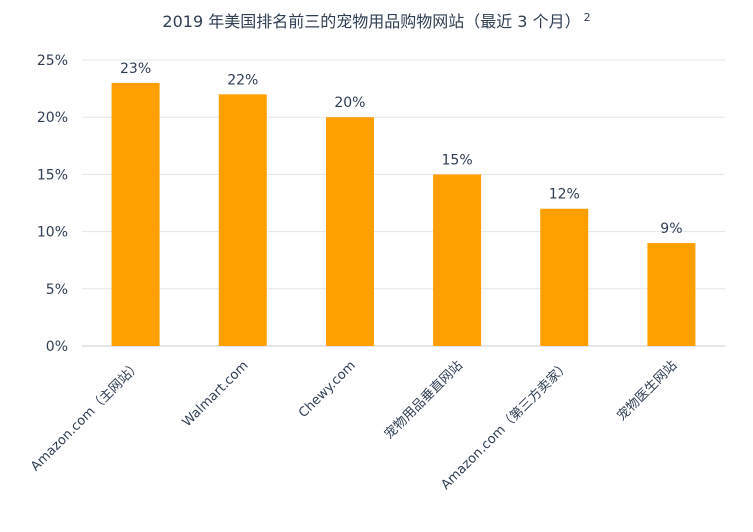  I want to click on data-label: 15%, so click(457, 160).